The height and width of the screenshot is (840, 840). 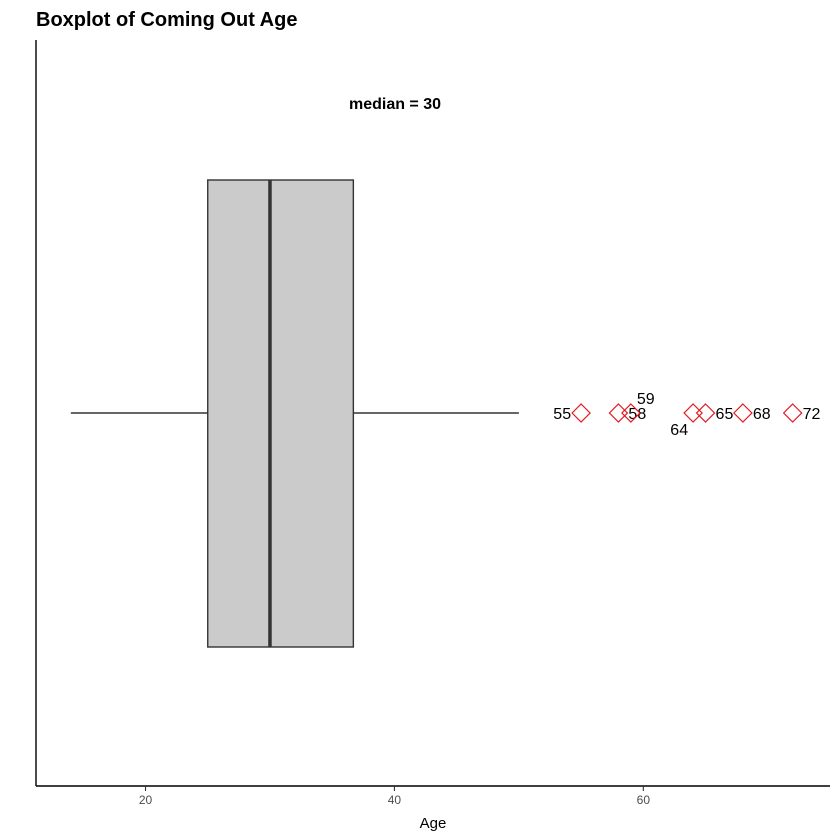 What do you see at coordinates (646, 399) in the screenshot?
I see `outlier-label: 59` at bounding box center [646, 399].